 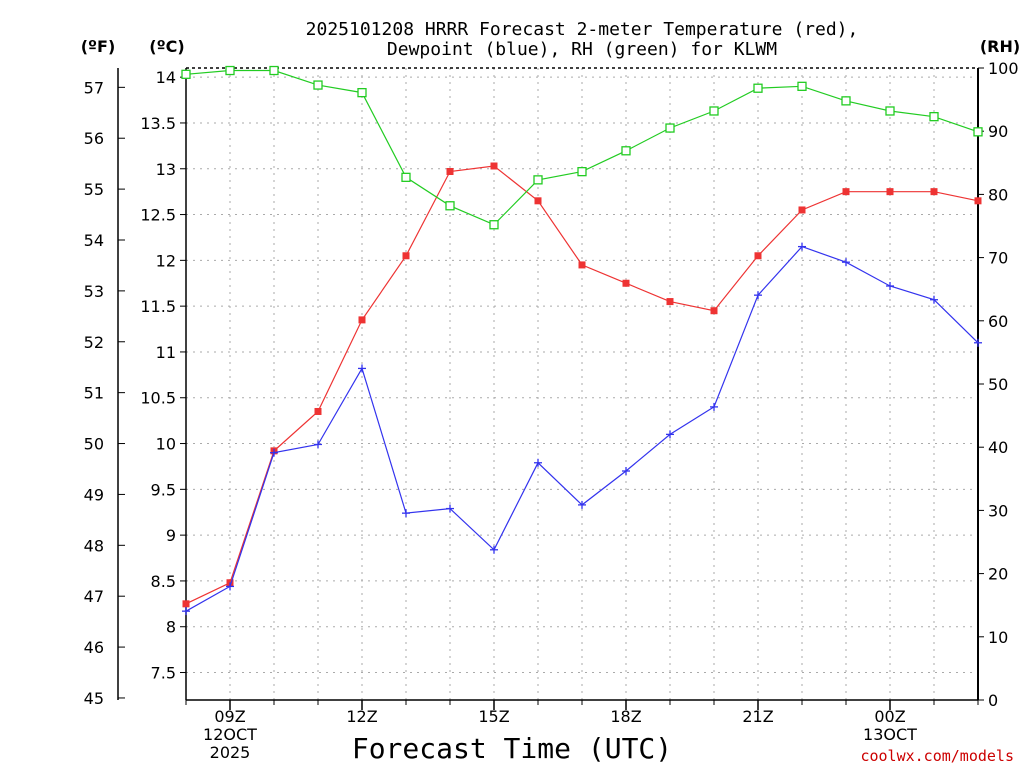 I want to click on rh-tick-label: 50, so click(x=998, y=384).